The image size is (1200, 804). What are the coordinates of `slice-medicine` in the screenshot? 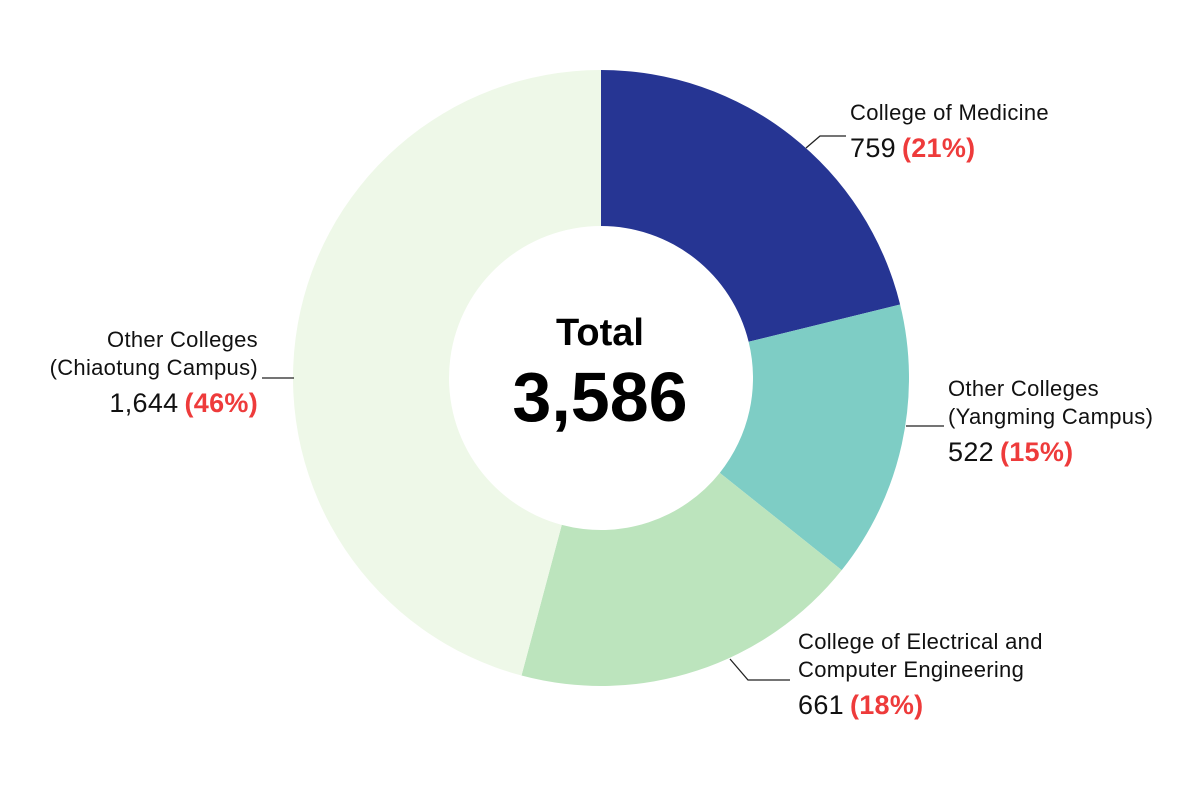 It's located at (751, 206).